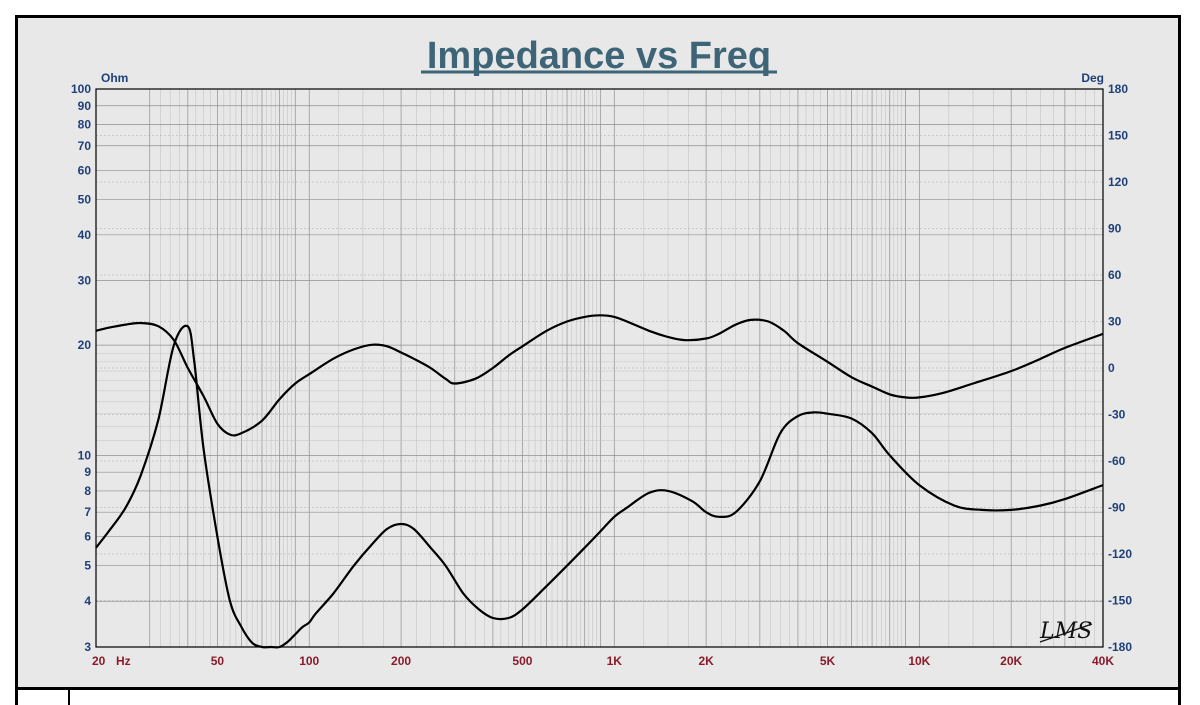 Image resolution: width=1200 pixels, height=705 pixels. Describe the element at coordinates (1120, 601) in the screenshot. I see `right-tick-label: -150` at that location.